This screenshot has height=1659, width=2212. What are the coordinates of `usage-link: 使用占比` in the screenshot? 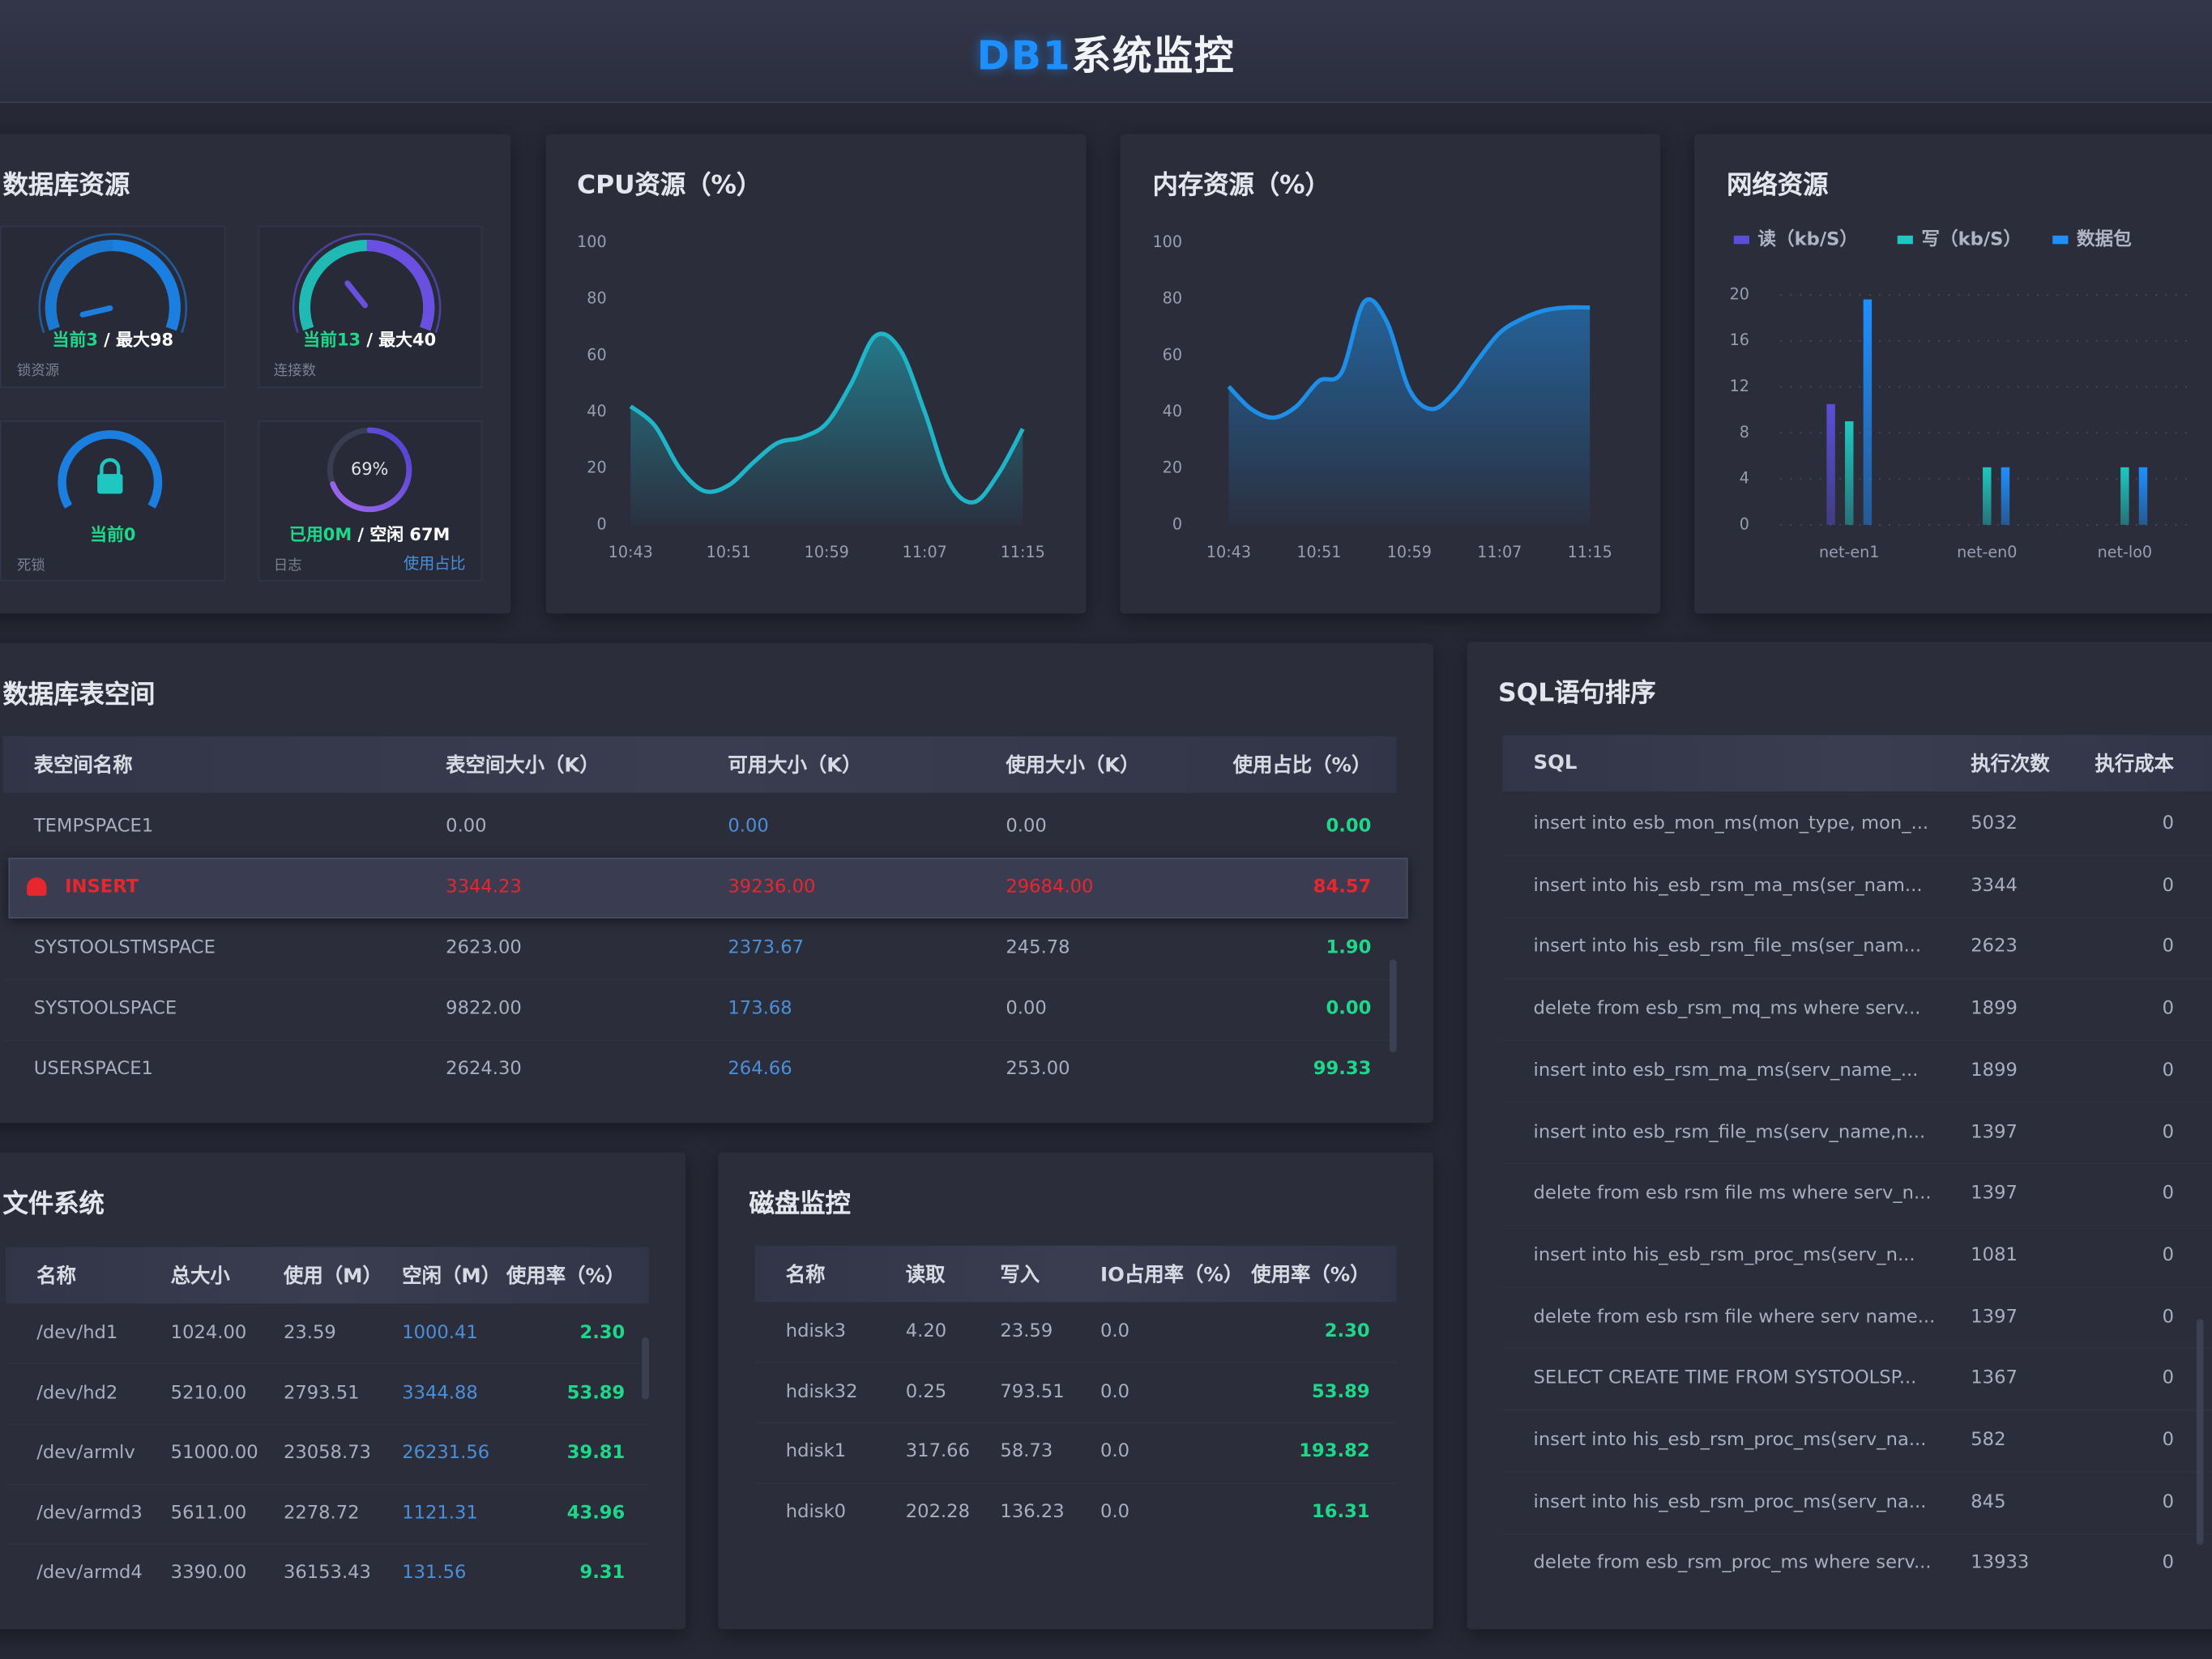 It's located at (434, 564).